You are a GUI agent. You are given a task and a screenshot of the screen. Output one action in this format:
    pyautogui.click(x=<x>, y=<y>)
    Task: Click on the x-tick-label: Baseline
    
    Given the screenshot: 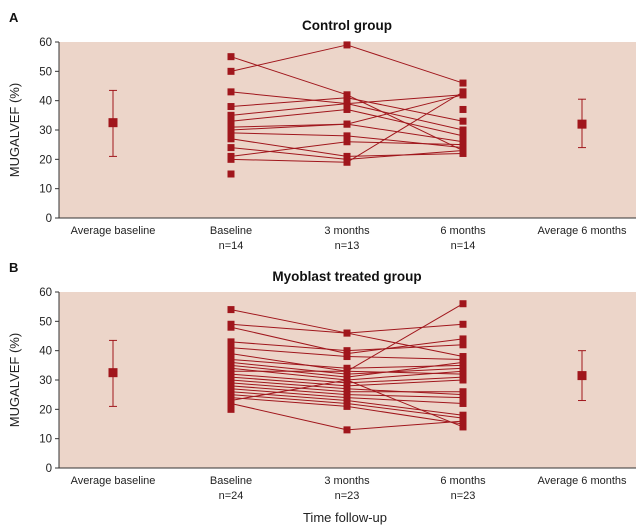 What is the action you would take?
    pyautogui.click(x=231, y=481)
    